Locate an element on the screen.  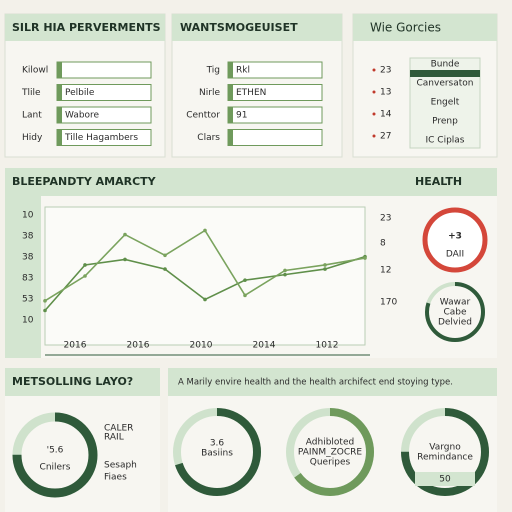
chart-title: BLEEPANDTY AMARCTY is located at coordinates (84, 181).